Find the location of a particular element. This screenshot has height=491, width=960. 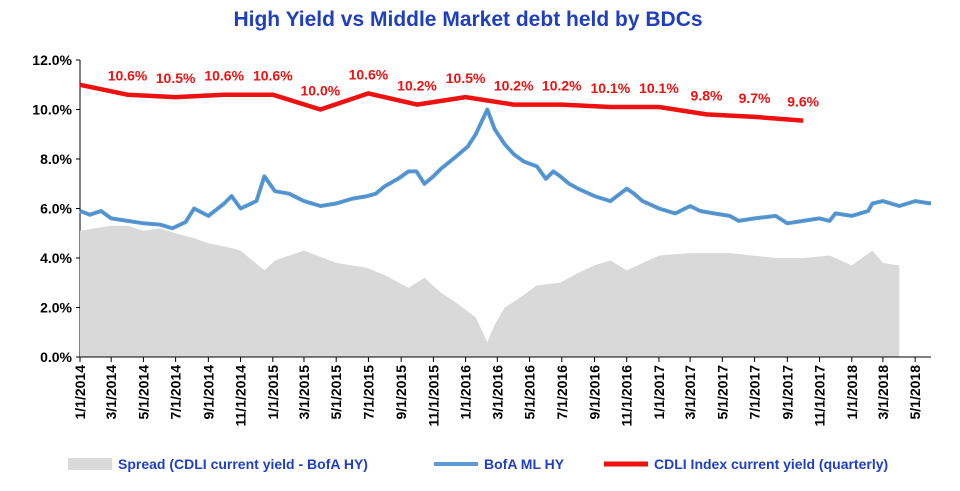

x-tick-label: 11/1/2017 is located at coordinates (820, 396).